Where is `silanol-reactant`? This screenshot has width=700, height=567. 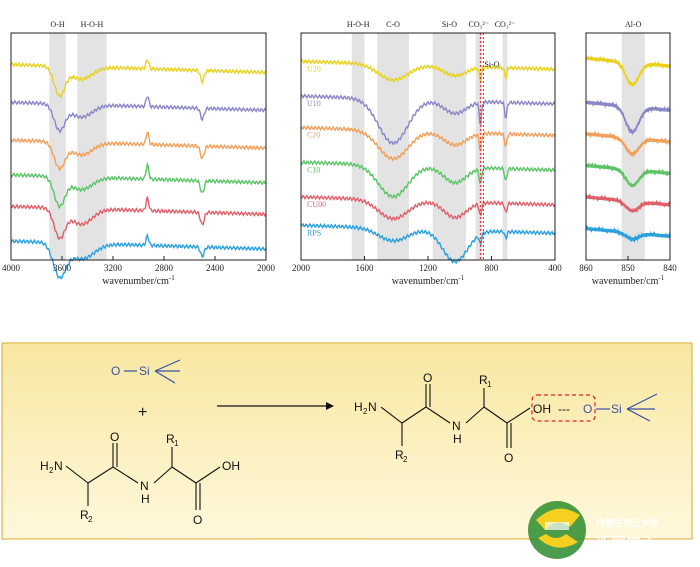 silanol-reactant is located at coordinates (152, 371).